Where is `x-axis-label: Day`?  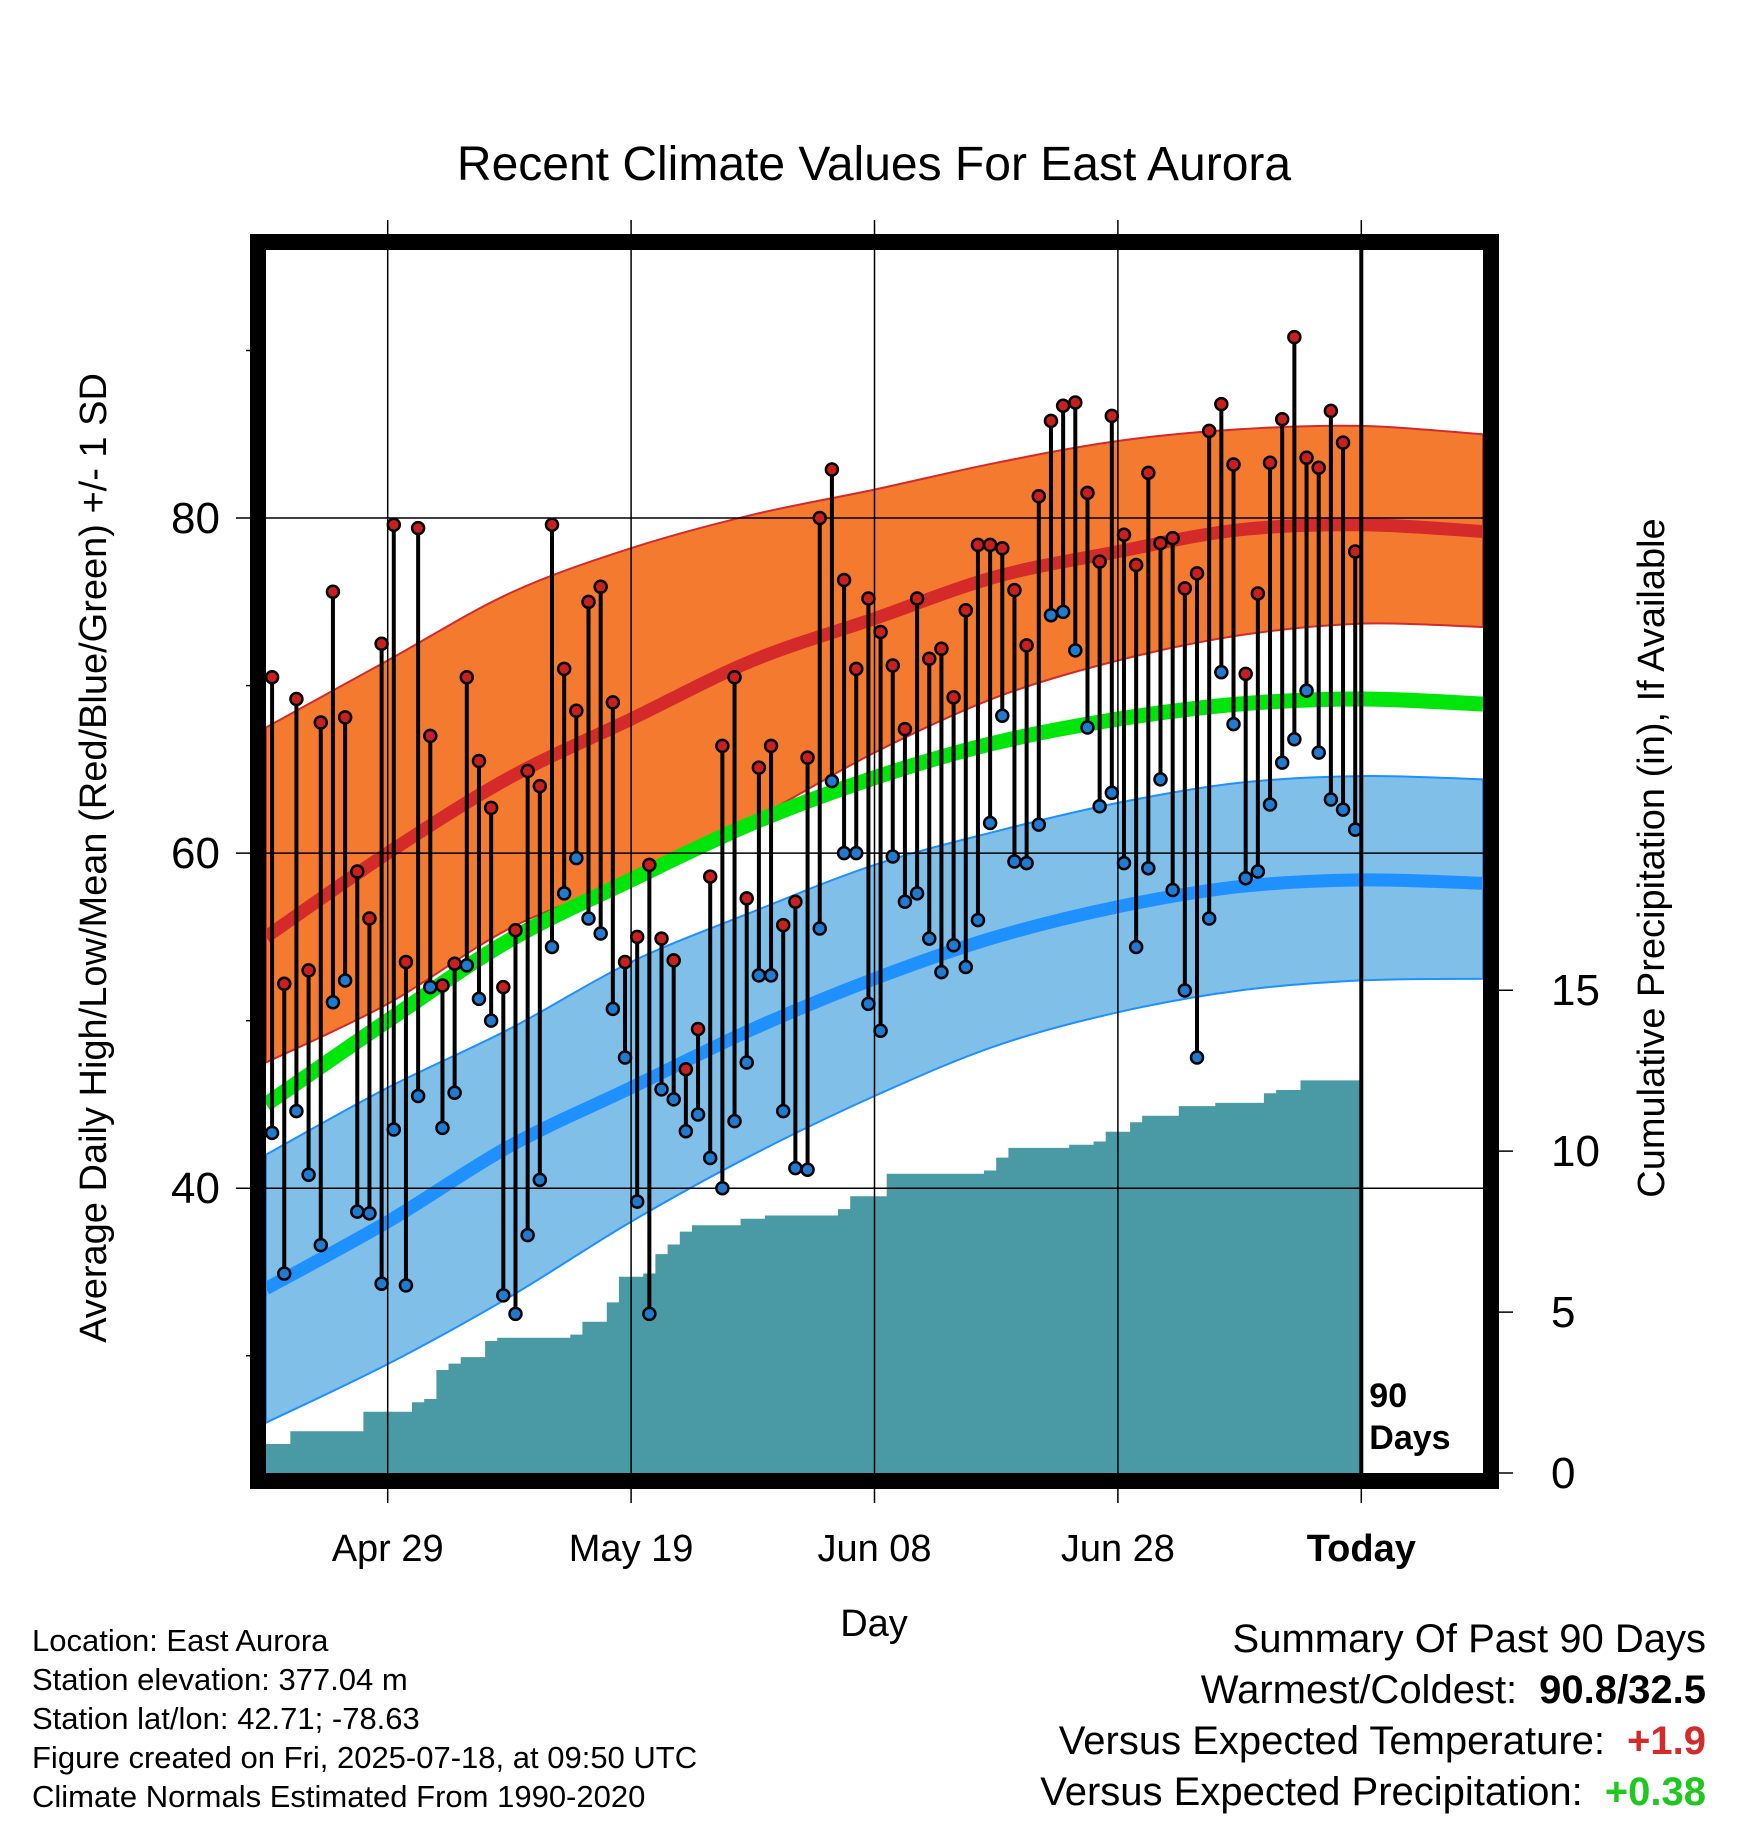 x-axis-label: Day is located at coordinates (874, 1624).